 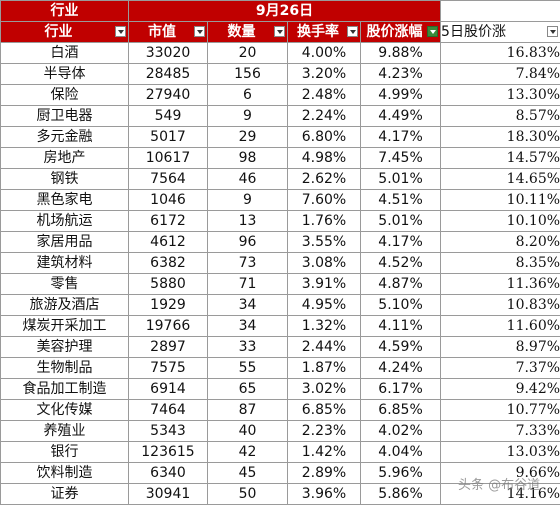 I want to click on cell-turnover: 1.32%, so click(x=324, y=326).